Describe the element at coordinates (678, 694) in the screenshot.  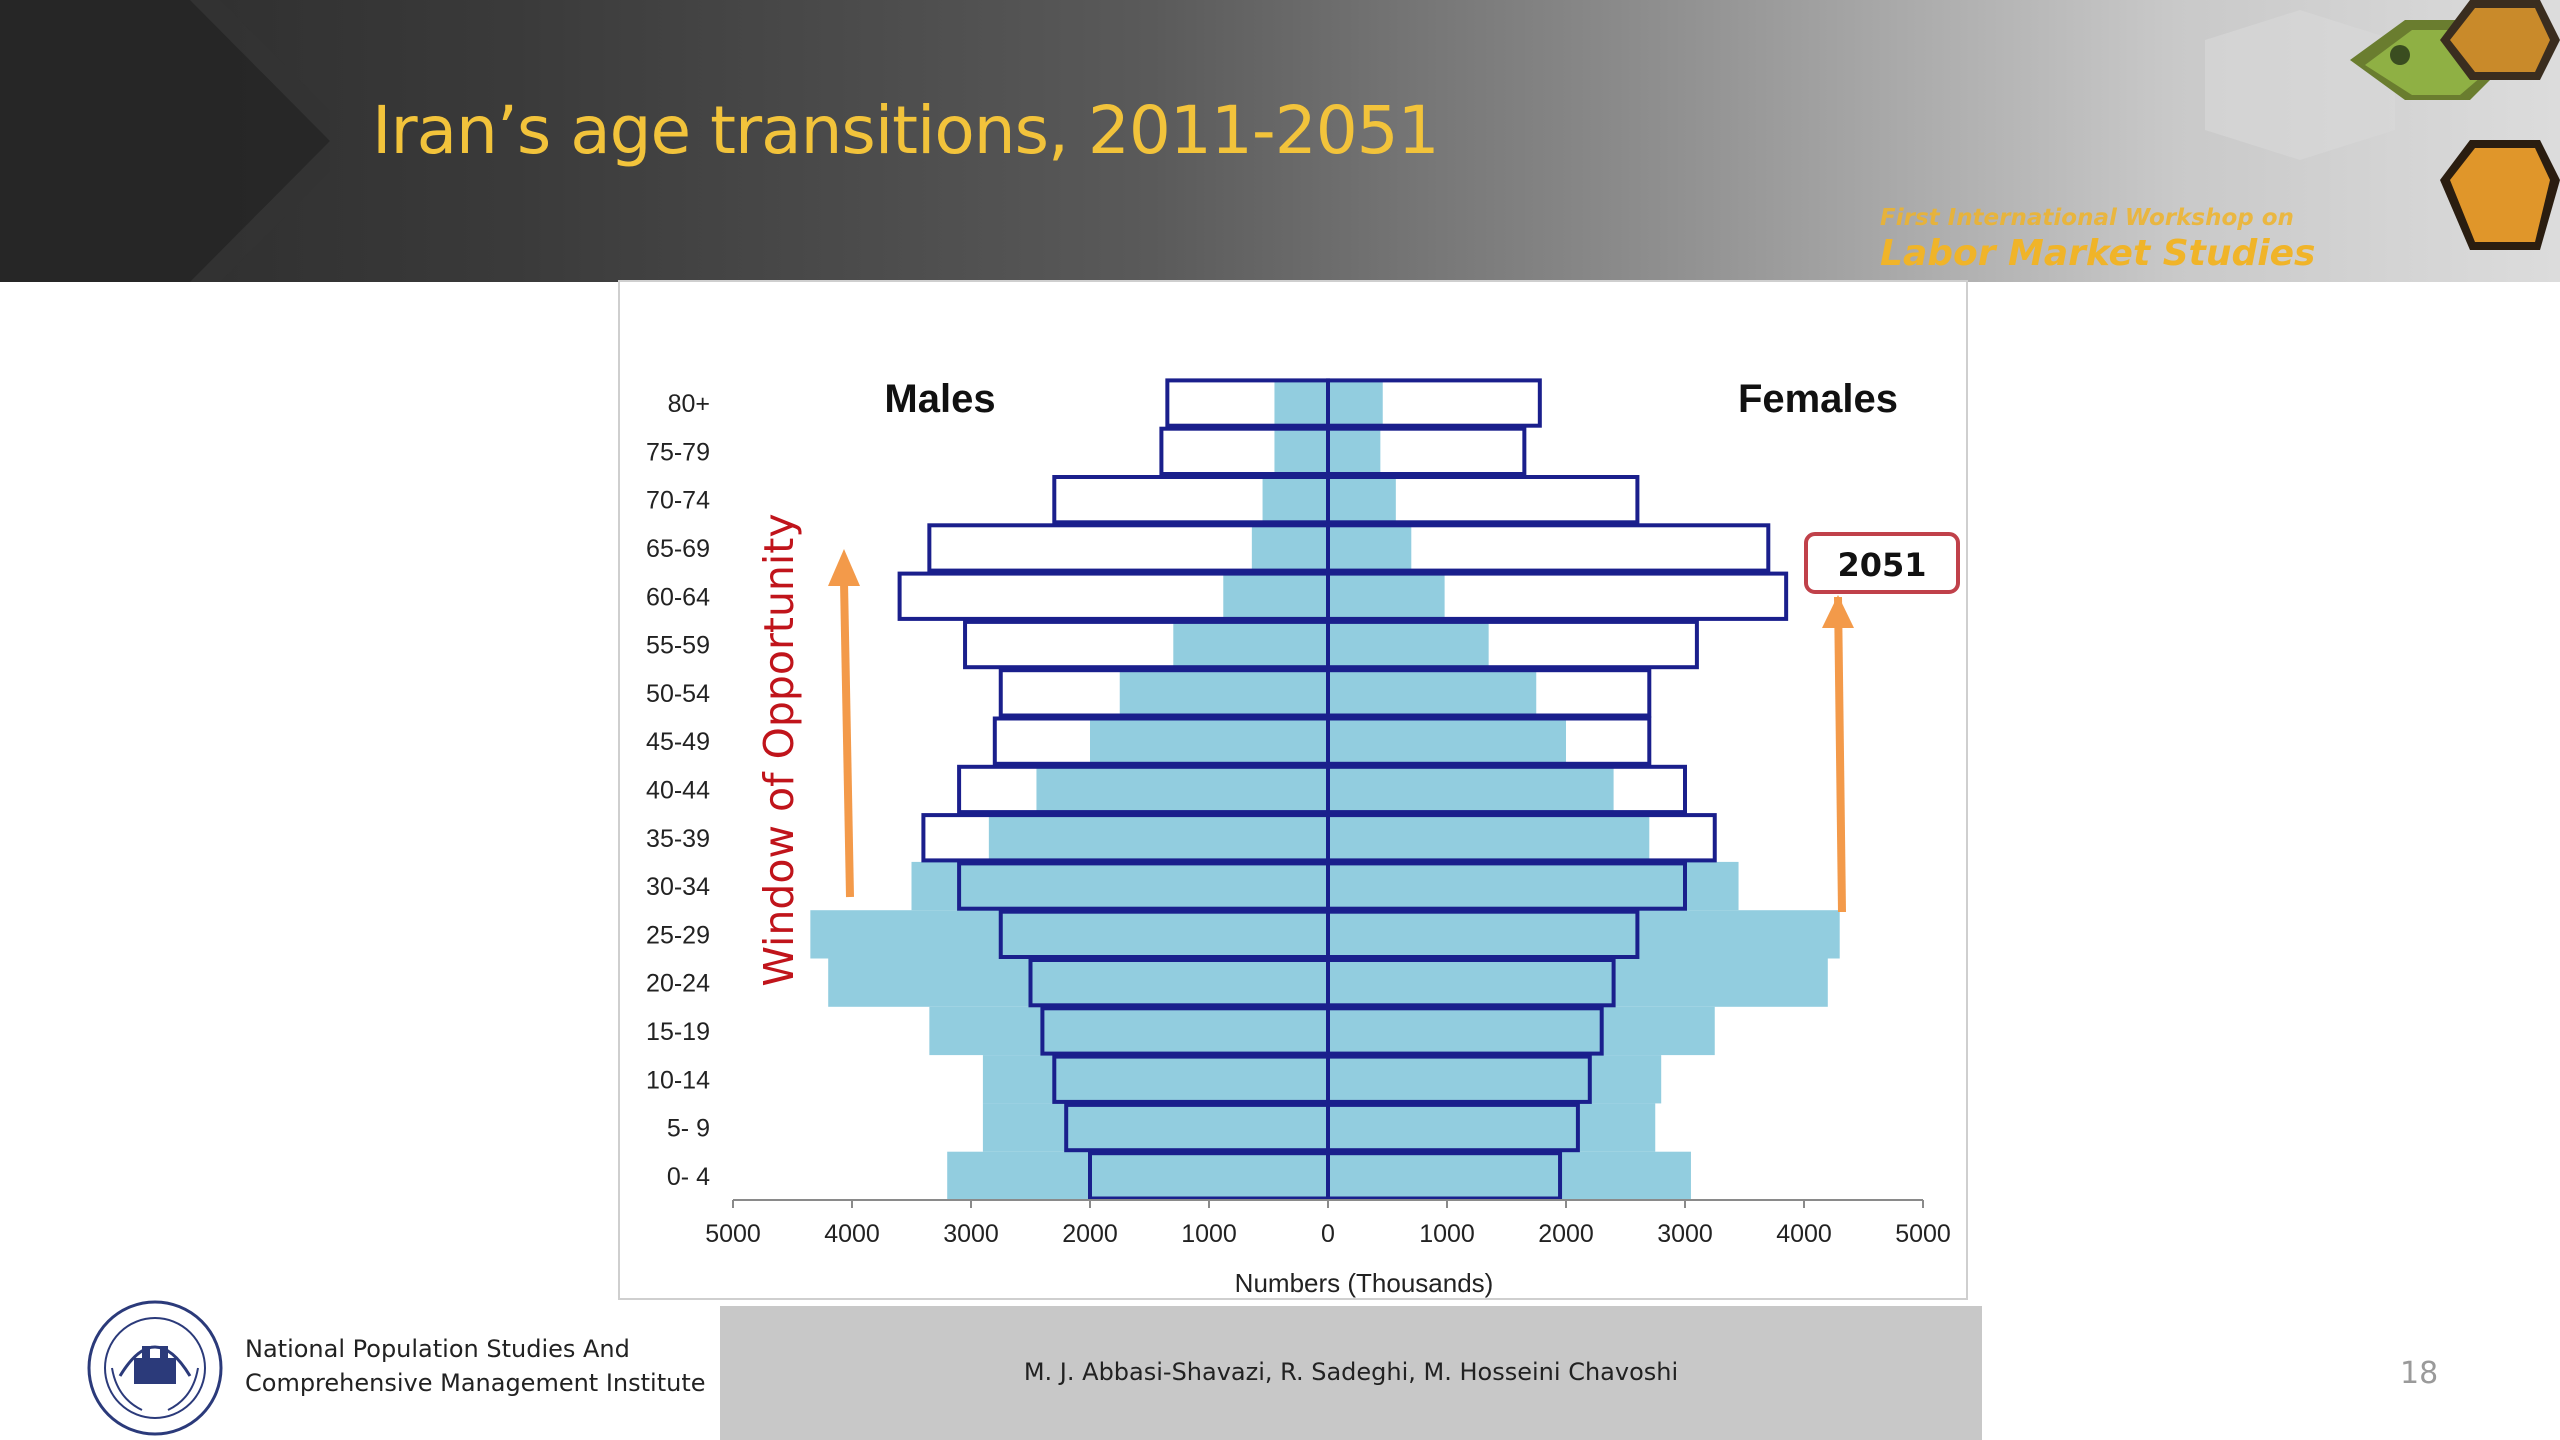
I see `age-label-10: 50-54` at that location.